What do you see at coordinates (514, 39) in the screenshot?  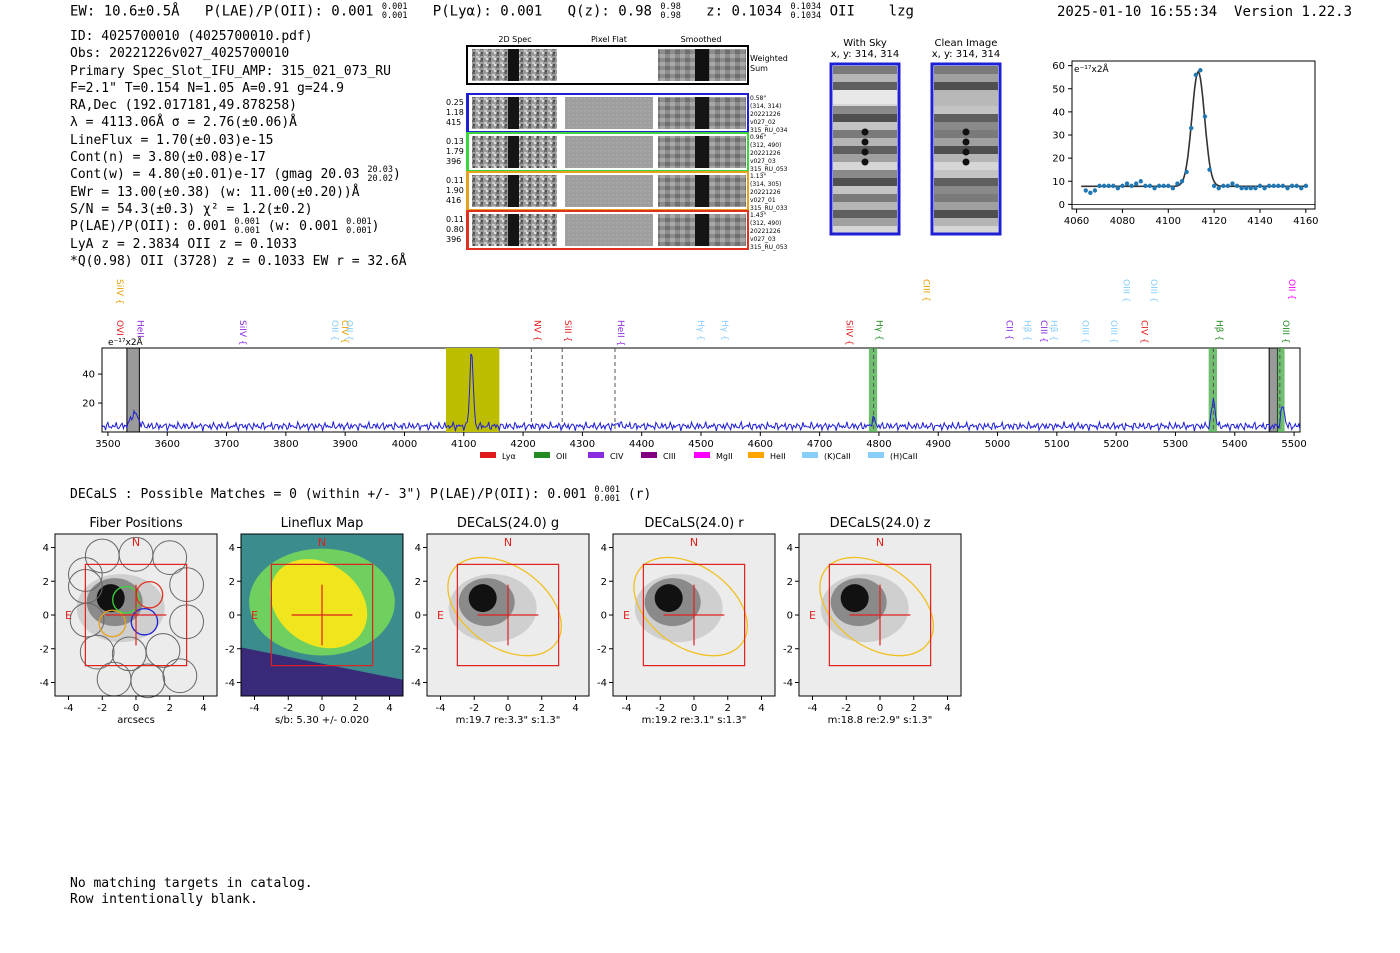 I see `col-2d-spec: 2D Spec` at bounding box center [514, 39].